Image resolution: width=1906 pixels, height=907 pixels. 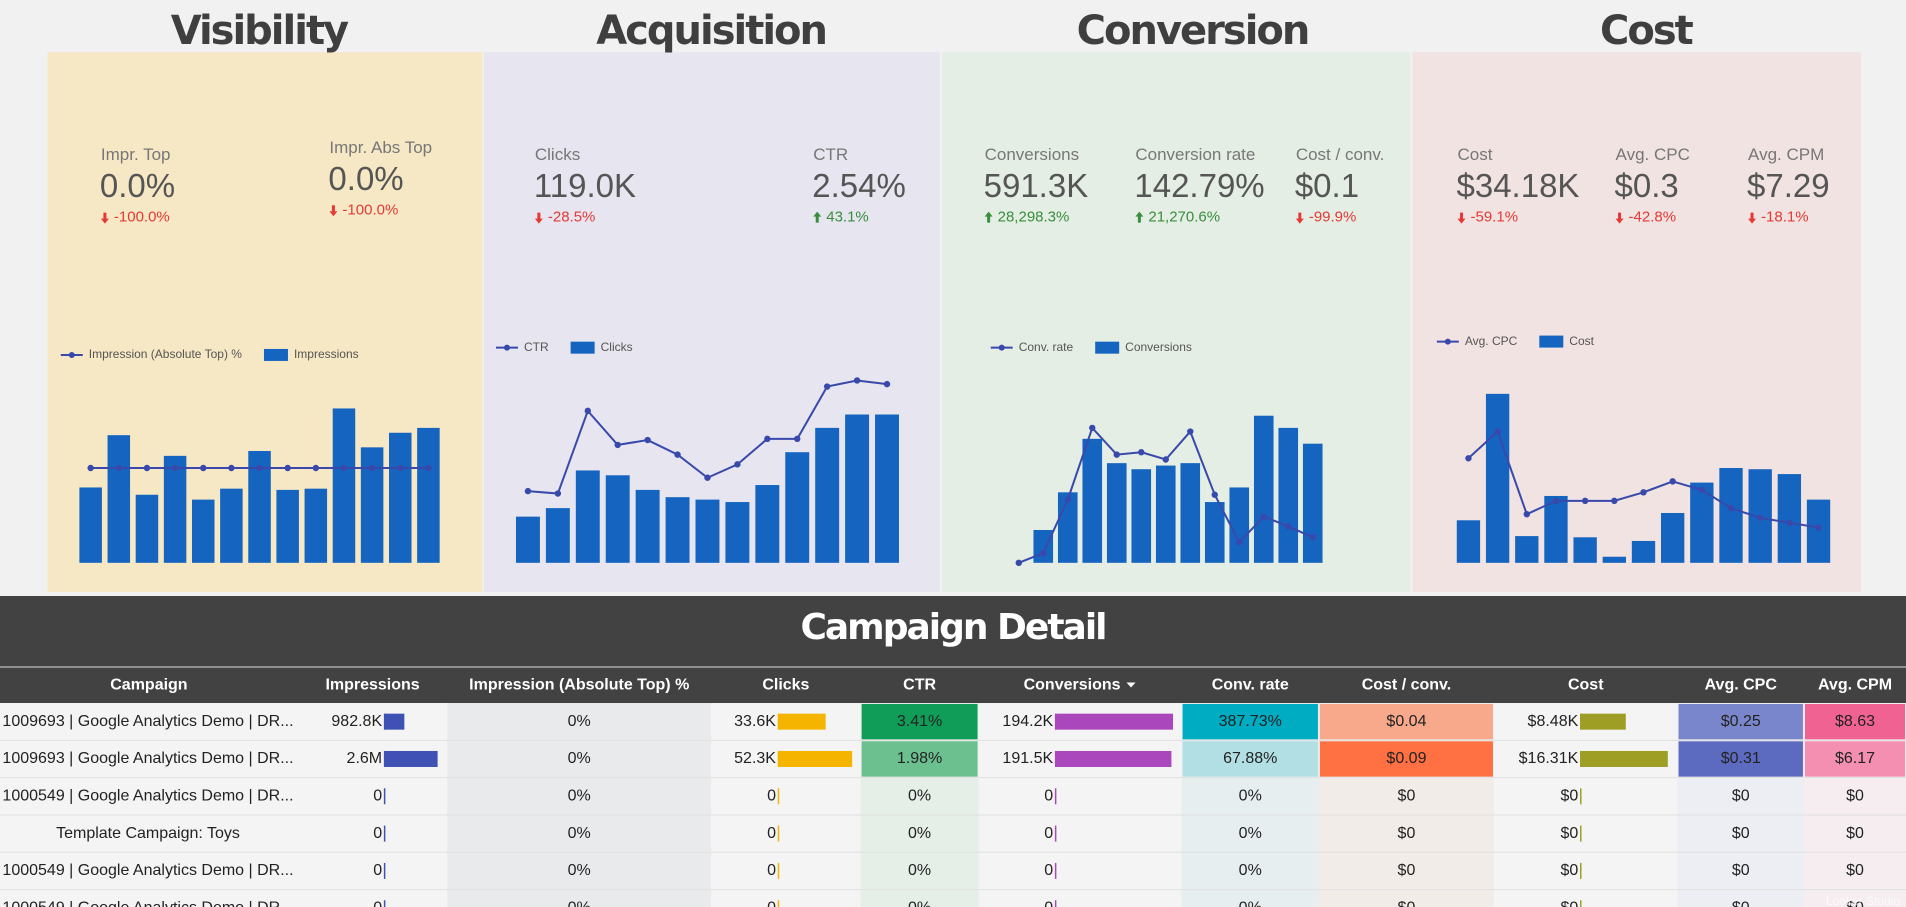 I want to click on cell-value: $0.04, so click(x=1406, y=721).